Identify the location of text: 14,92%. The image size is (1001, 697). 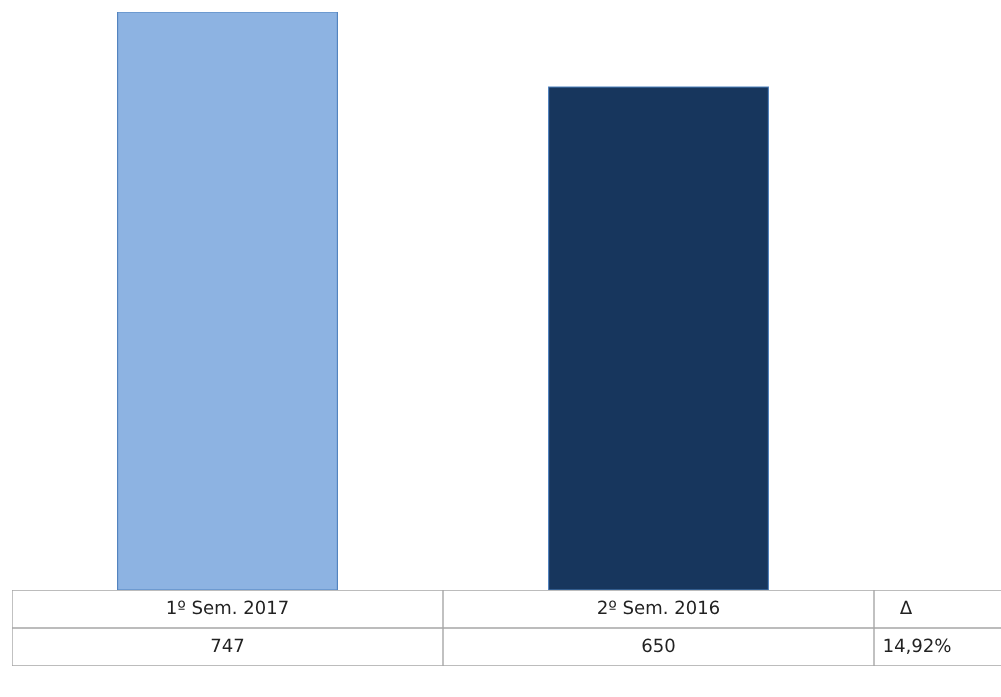
(917, 646).